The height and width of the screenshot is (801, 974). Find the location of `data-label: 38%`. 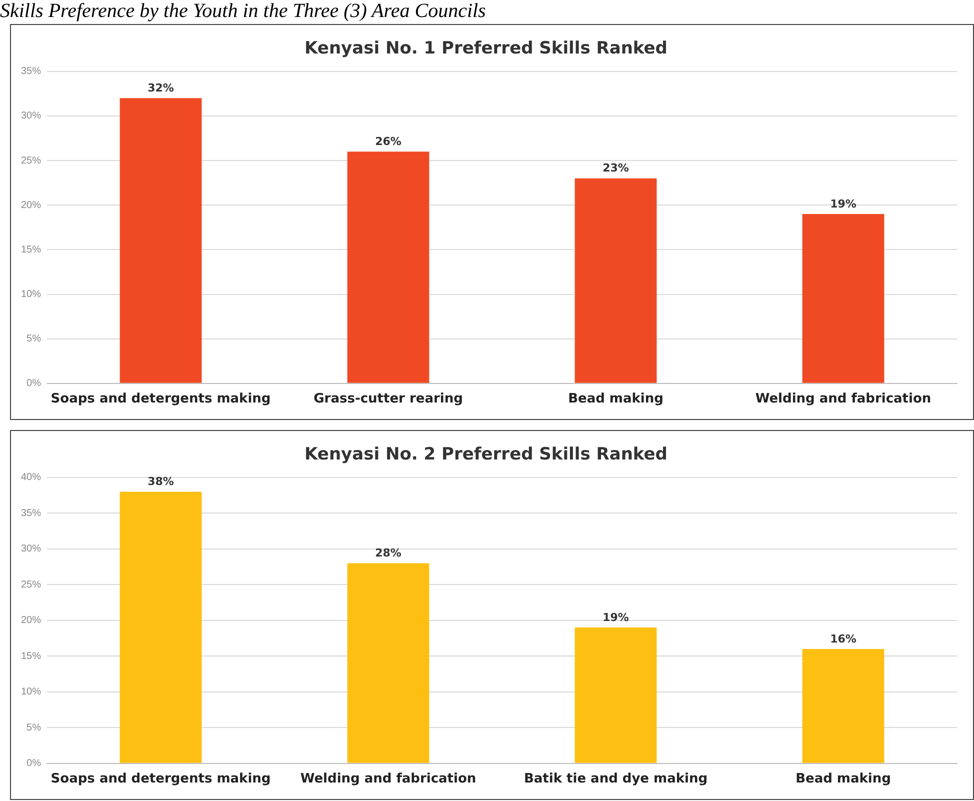

data-label: 38% is located at coordinates (161, 481).